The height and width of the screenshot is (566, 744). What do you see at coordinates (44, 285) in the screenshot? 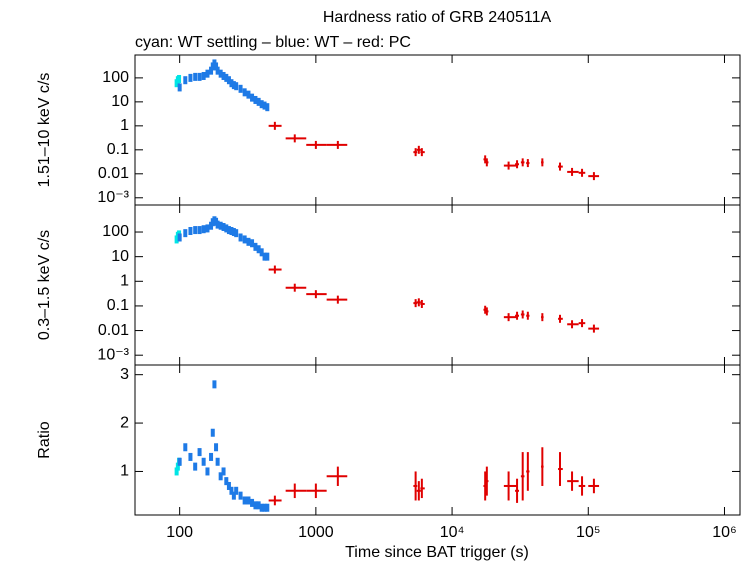
I see `y-axis-label: 0.3–1.5 keV c/s` at bounding box center [44, 285].